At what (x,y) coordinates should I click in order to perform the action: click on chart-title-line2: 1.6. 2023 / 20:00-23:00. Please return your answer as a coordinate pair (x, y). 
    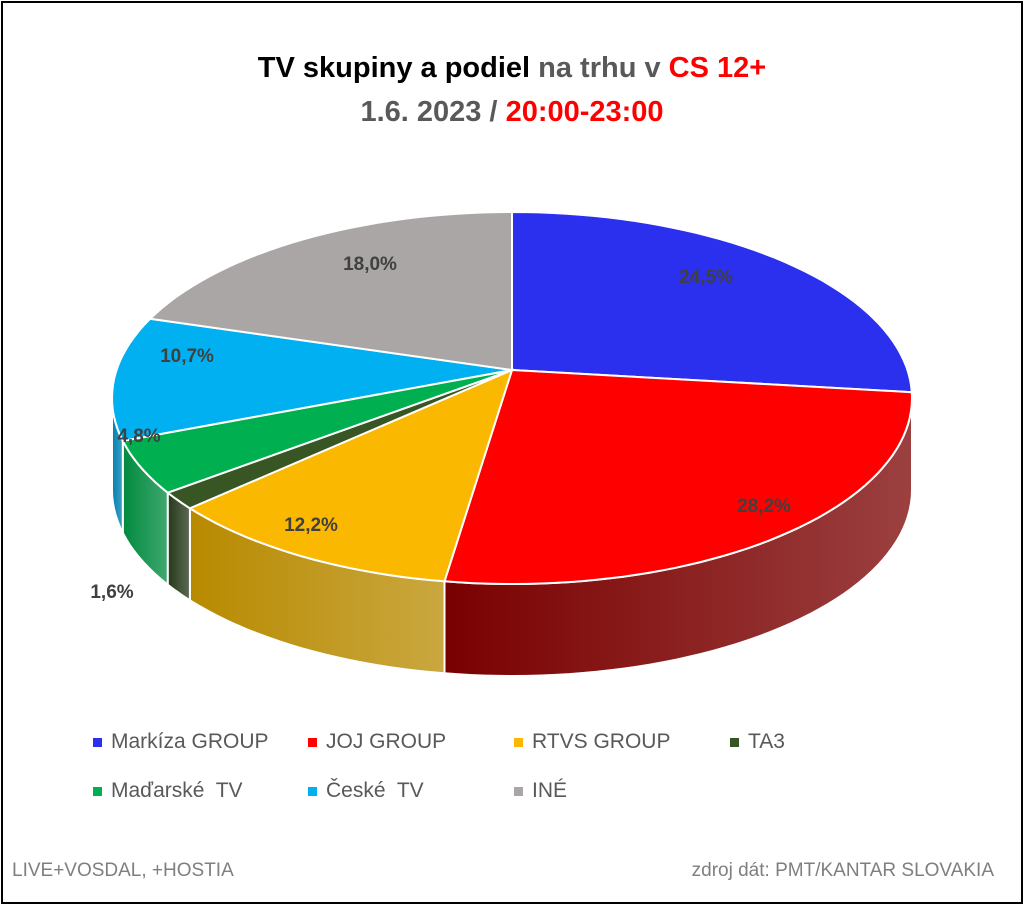
    Looking at the image, I should click on (512, 112).